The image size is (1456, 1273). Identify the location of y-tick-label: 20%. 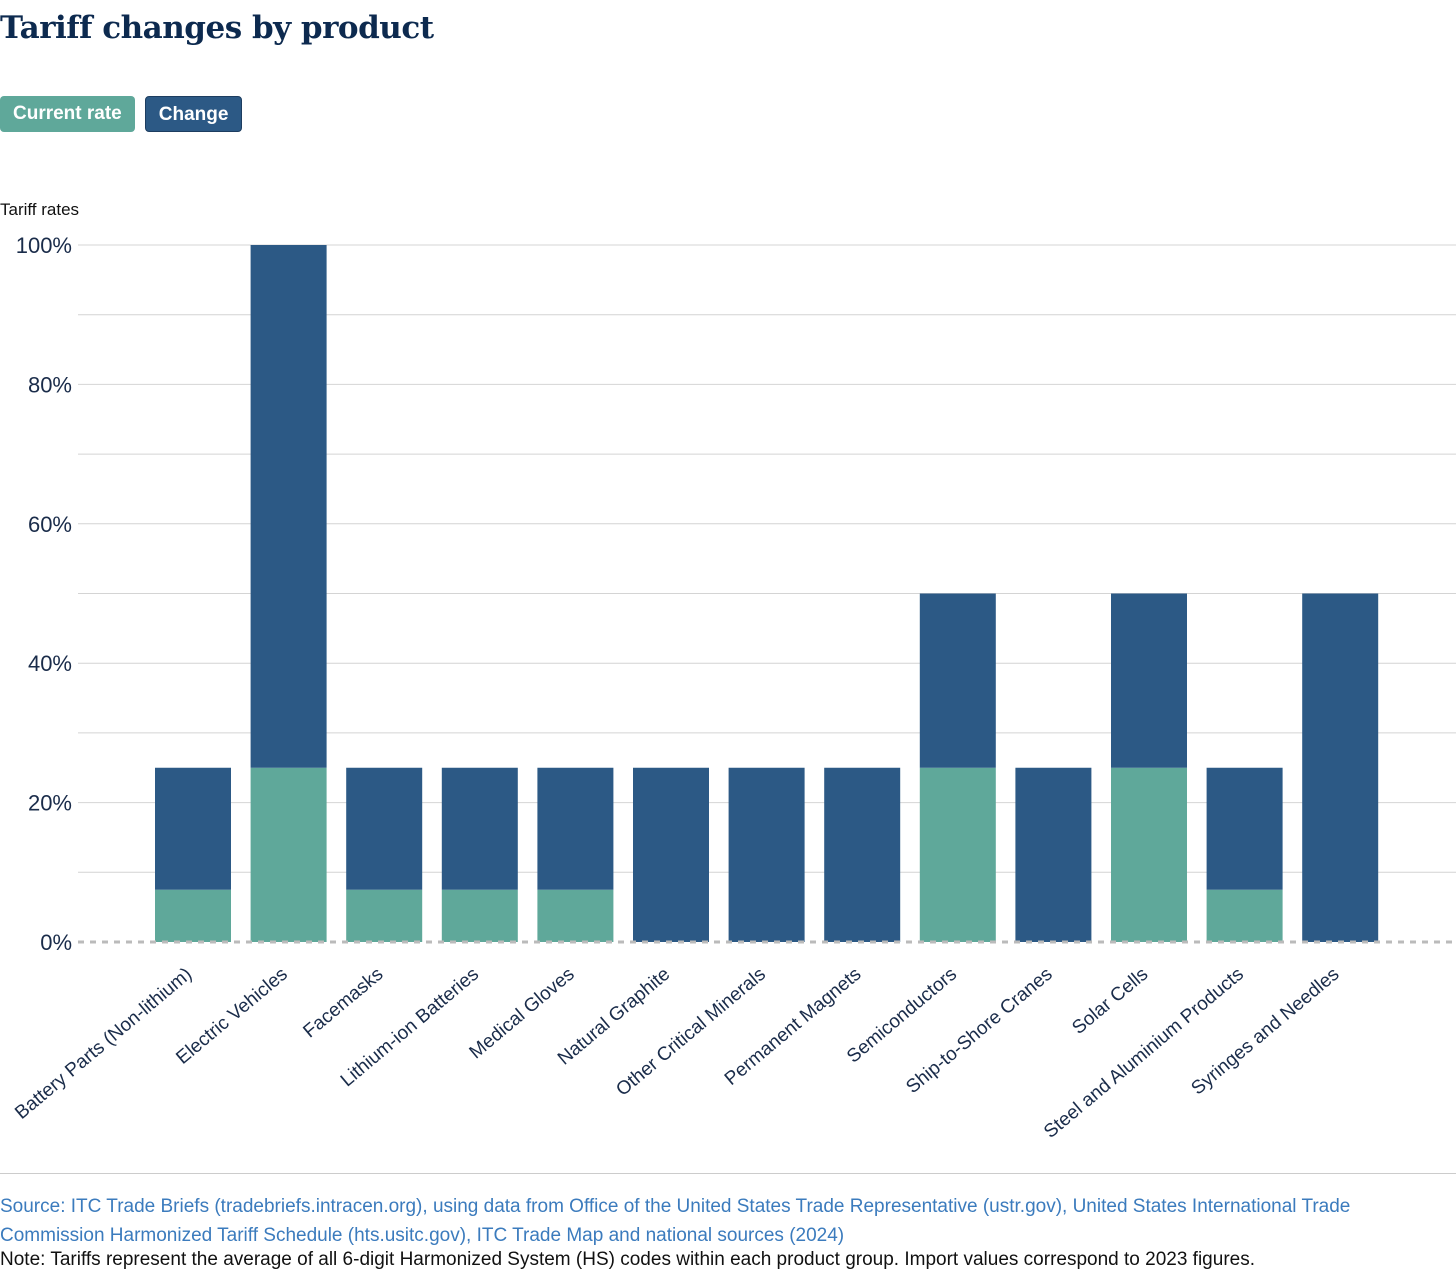
(50, 803).